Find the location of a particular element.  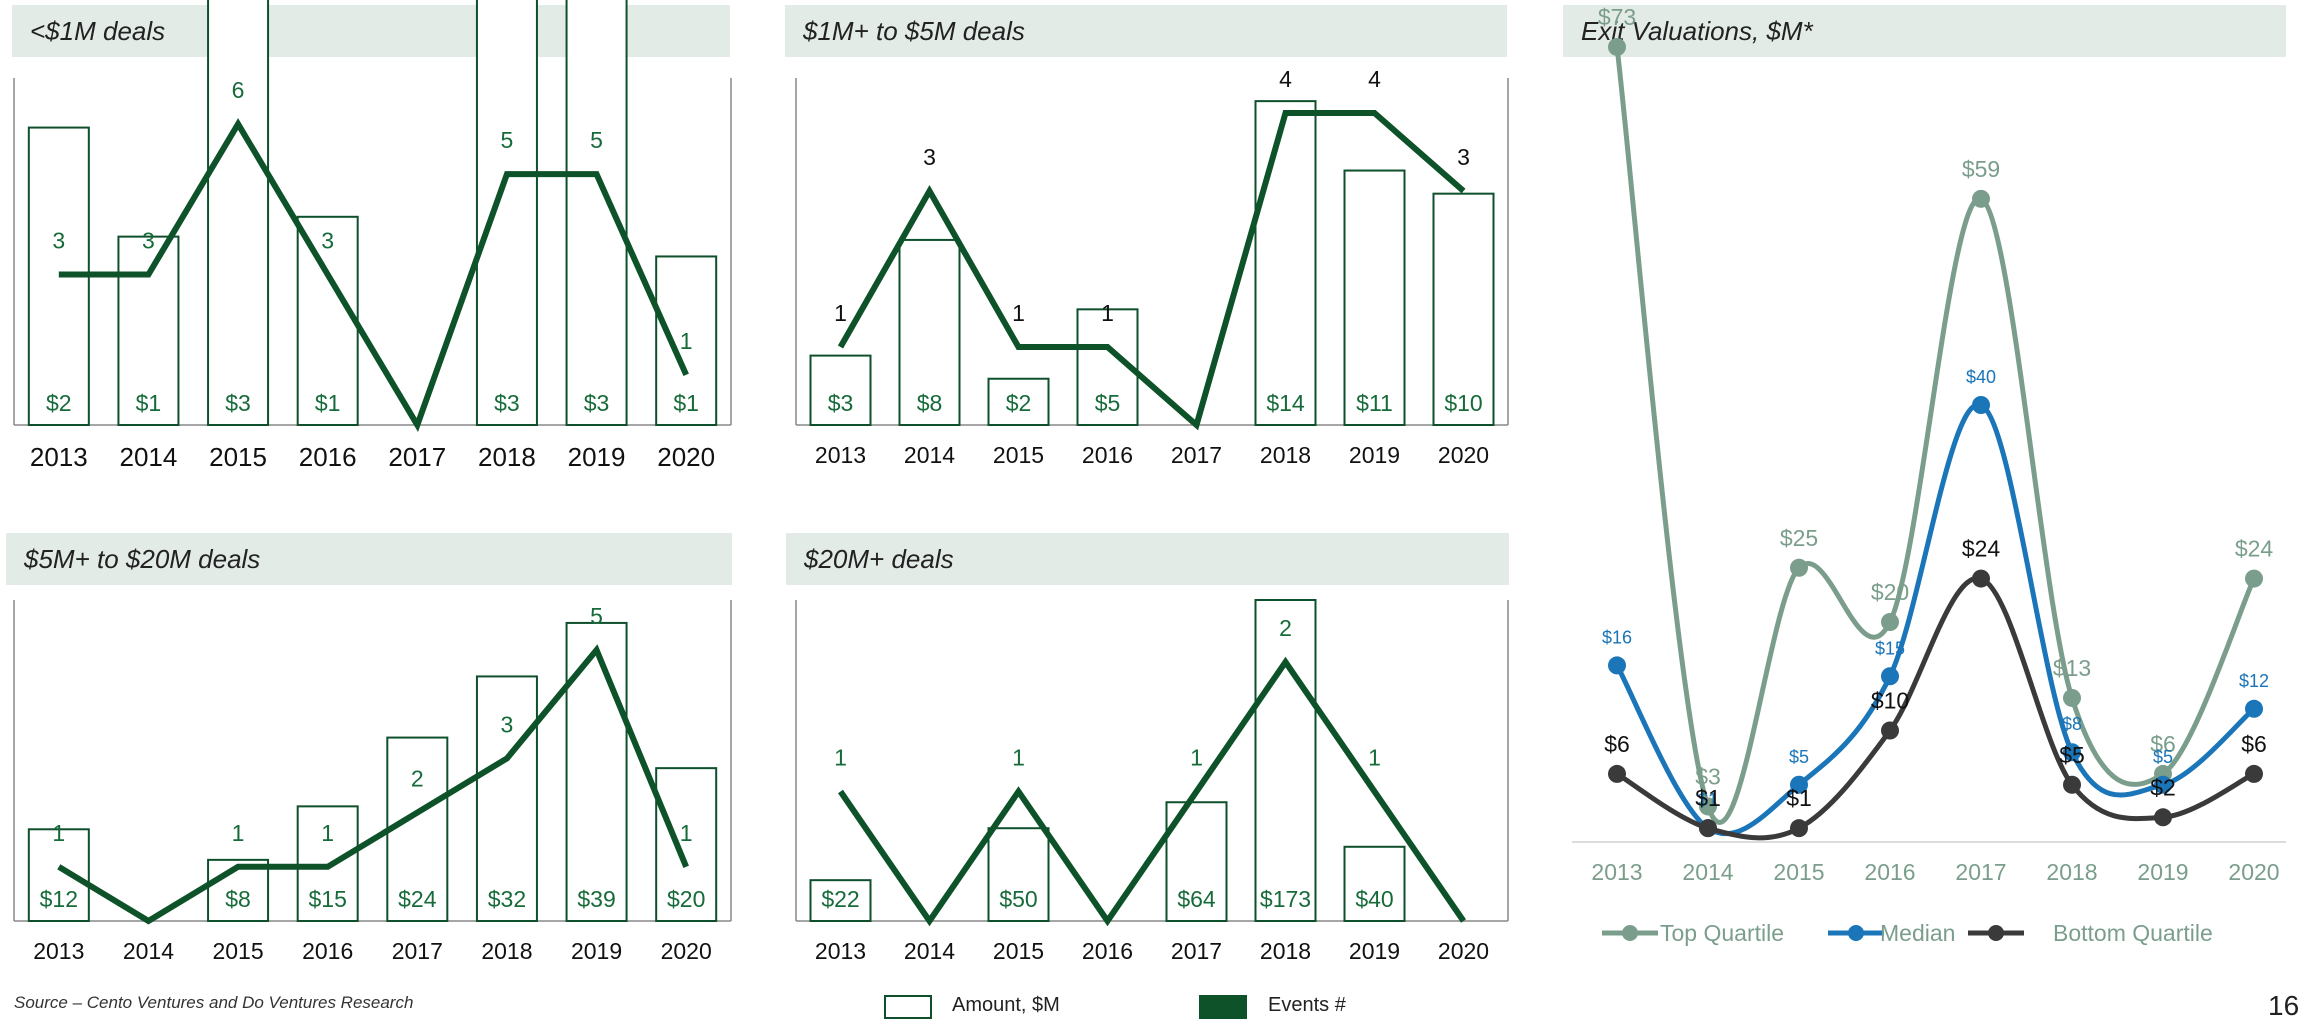

bar-value-label: $15 is located at coordinates (328, 899).